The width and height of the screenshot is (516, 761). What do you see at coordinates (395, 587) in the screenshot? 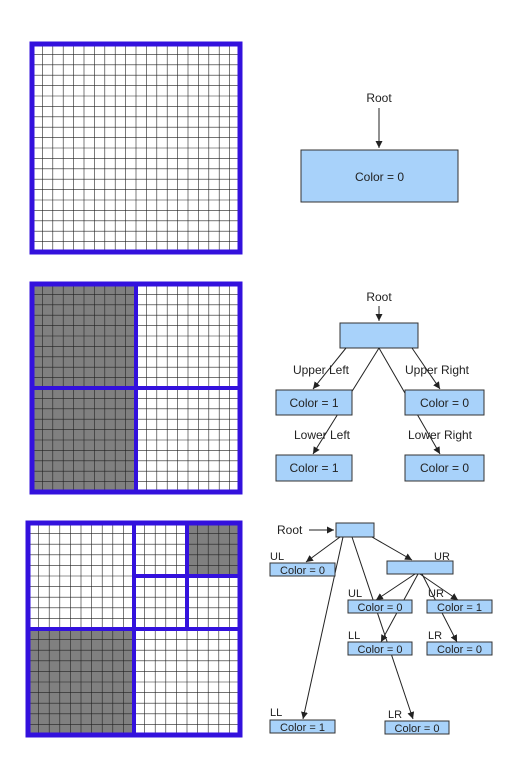
I see `edge-sub-ul` at bounding box center [395, 587].